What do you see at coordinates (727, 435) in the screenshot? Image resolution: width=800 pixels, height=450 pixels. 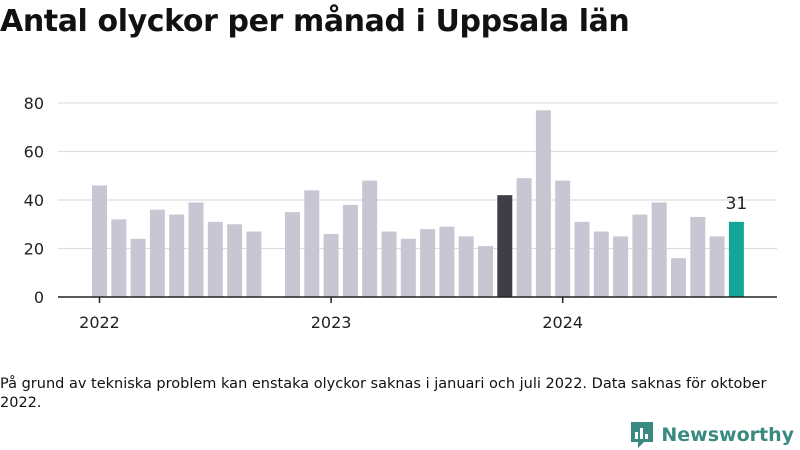 I see `brand-name: Newsworthy` at bounding box center [727, 435].